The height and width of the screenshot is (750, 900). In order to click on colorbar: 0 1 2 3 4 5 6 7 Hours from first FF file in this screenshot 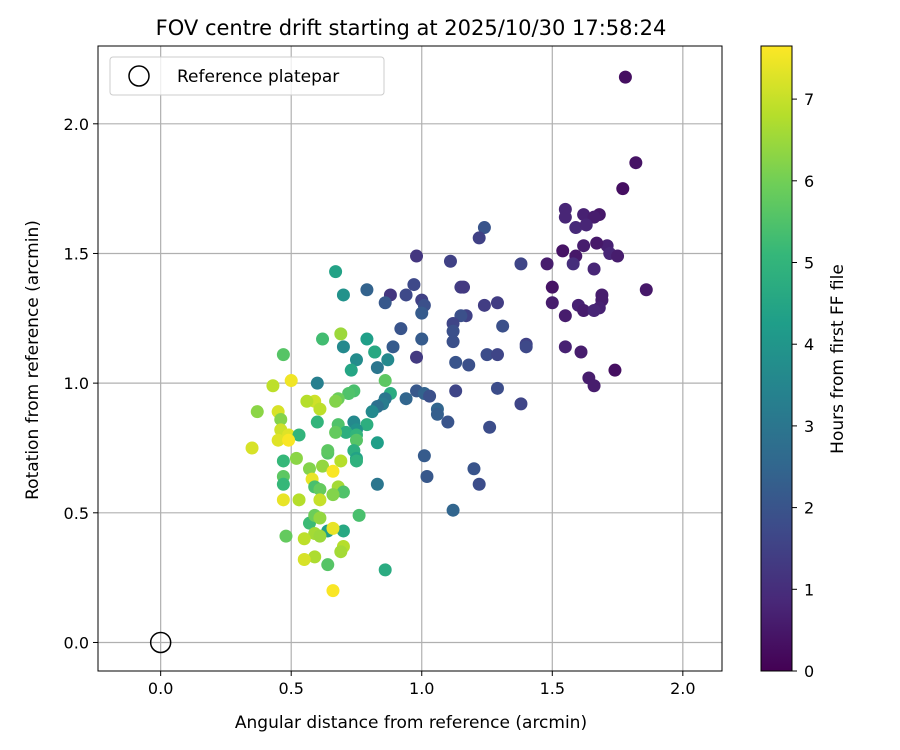, I will do `click(804, 363)`.